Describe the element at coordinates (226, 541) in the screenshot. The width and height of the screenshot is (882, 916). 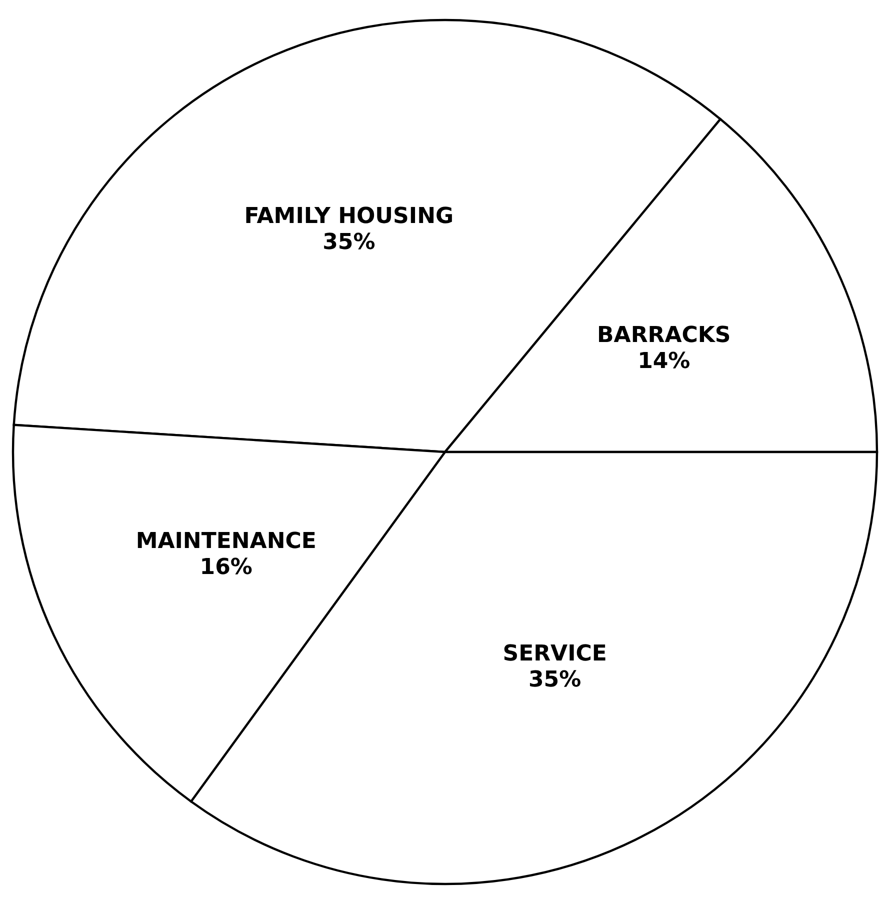
I see `slice-label: MAINTENANCE` at that location.